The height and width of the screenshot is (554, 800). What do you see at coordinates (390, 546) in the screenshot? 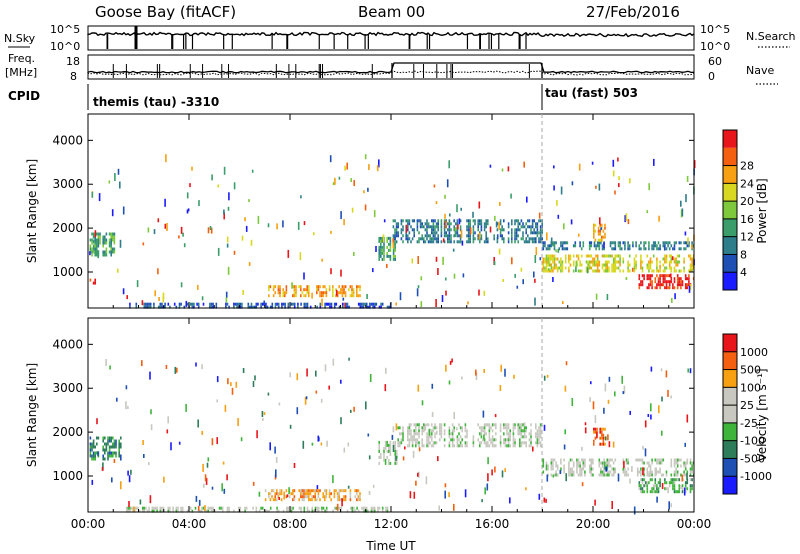
I see `x-axis-label: Time UT` at bounding box center [390, 546].